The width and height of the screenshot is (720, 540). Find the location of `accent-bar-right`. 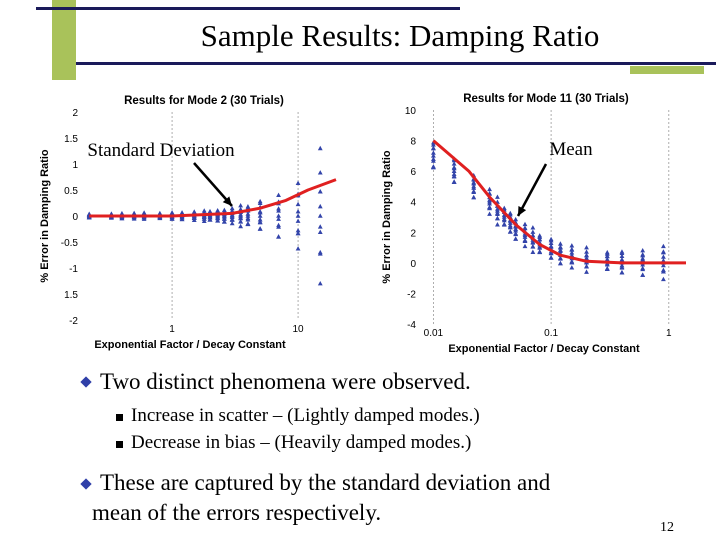

accent-bar-right is located at coordinates (667, 70).